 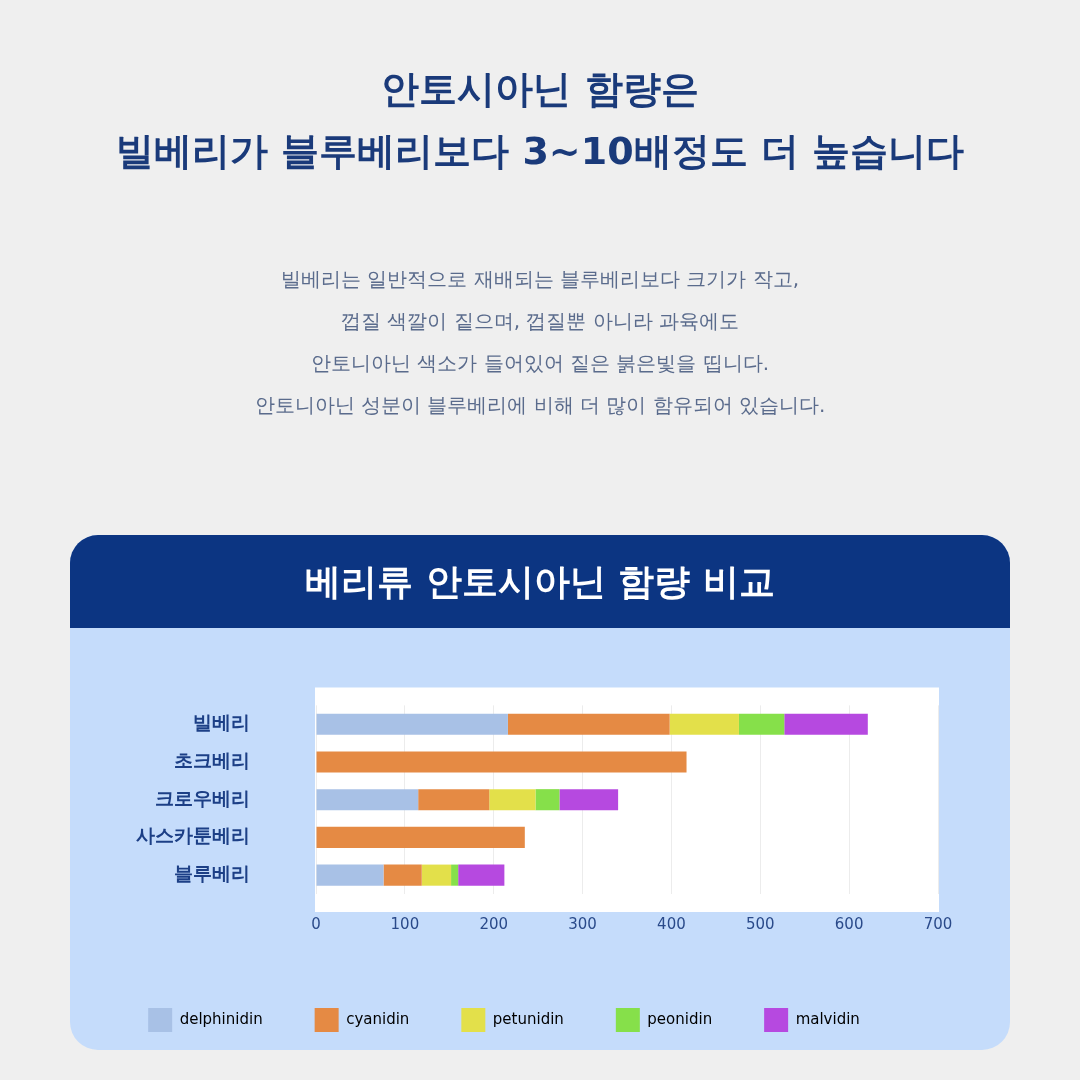 I want to click on legend-label: petunidin, so click(x=528, y=1018).